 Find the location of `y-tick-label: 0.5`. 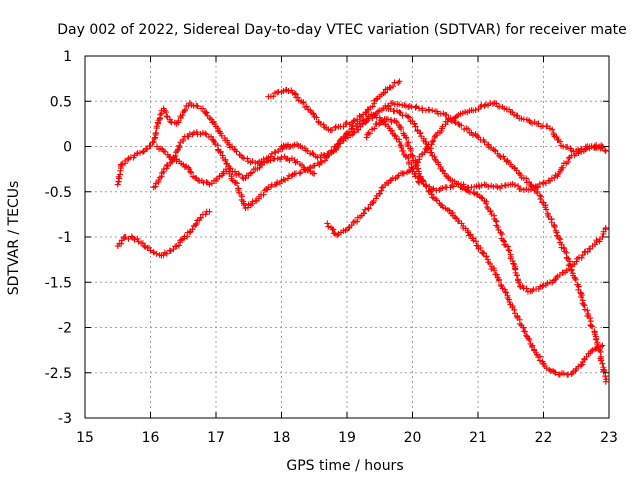

y-tick-label: 0.5 is located at coordinates (61, 102).